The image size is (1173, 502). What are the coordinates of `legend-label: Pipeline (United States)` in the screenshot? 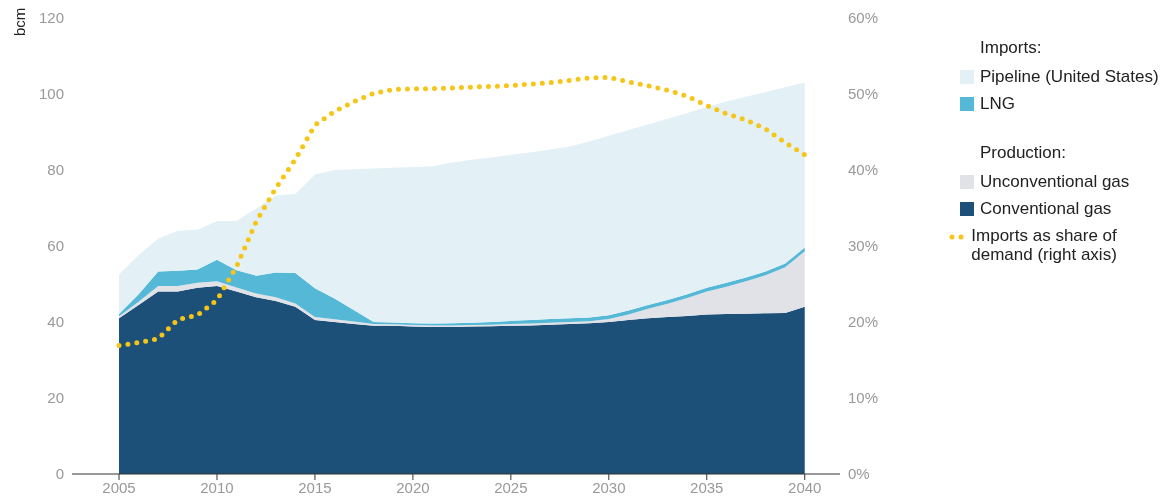 It's located at (1069, 76).